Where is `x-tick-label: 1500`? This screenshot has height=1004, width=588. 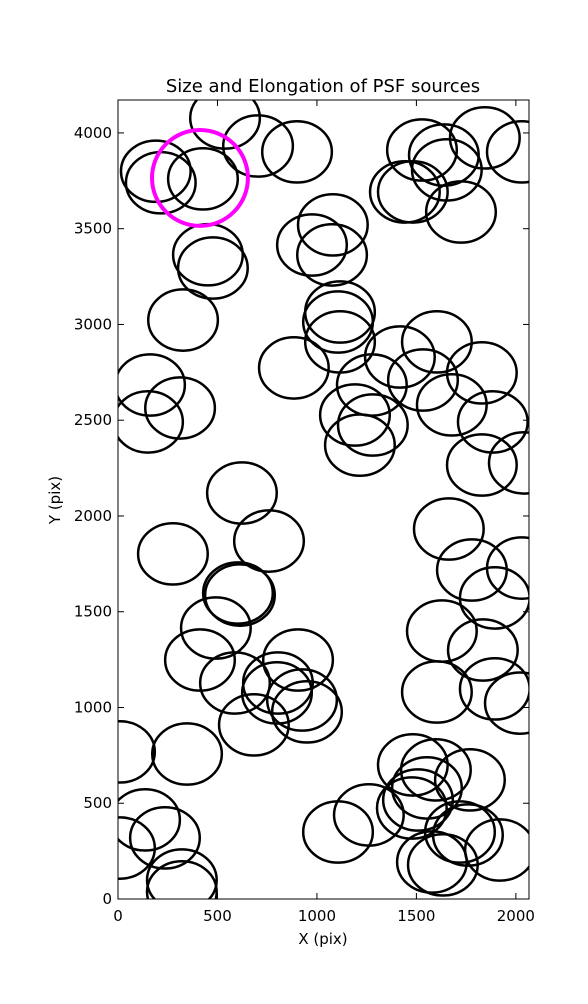
x-tick-label: 1500 is located at coordinates (416, 916).